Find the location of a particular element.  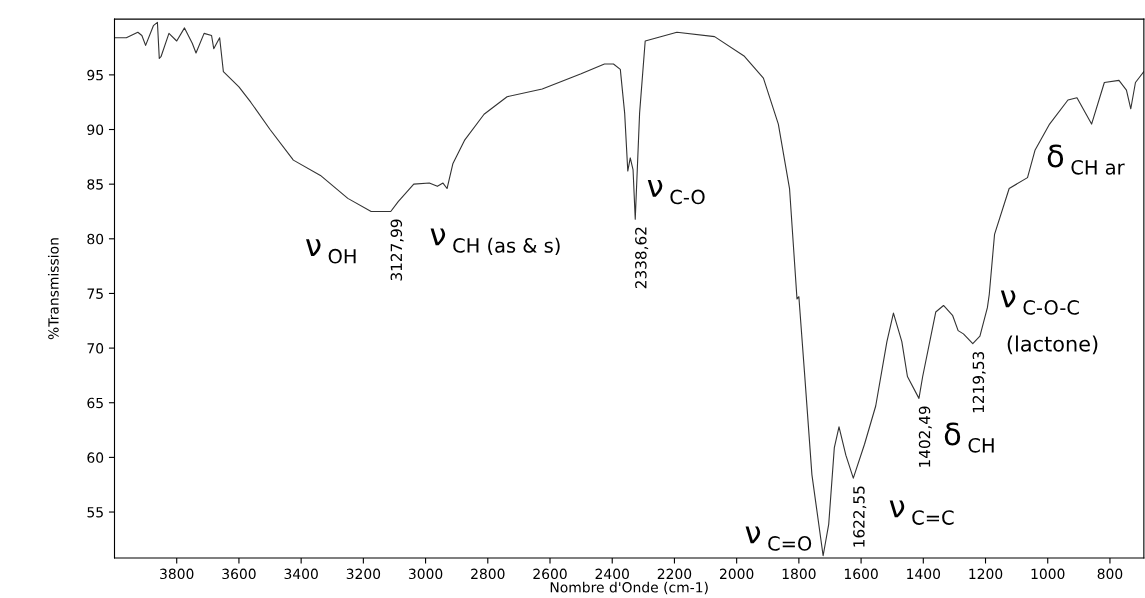

x-tick-label: 2800 is located at coordinates (488, 574).